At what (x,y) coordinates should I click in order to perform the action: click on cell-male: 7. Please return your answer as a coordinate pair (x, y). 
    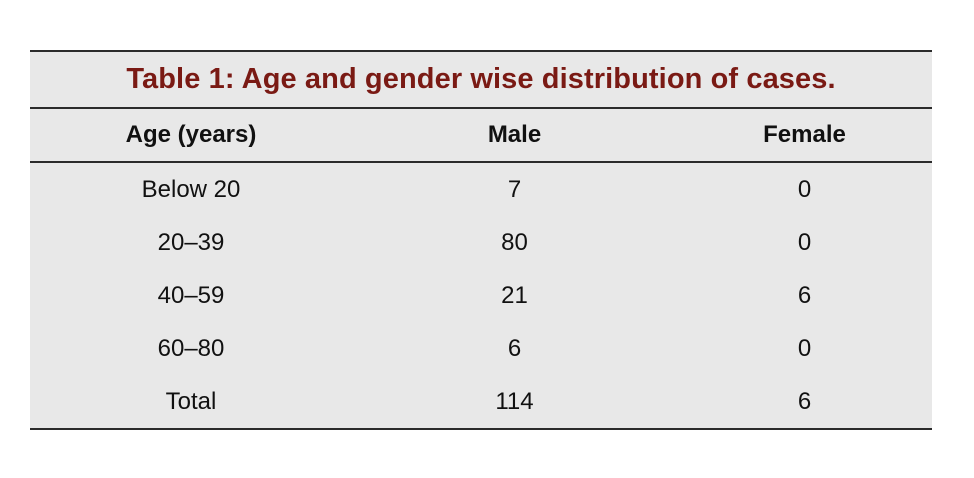
    Looking at the image, I should click on (514, 189).